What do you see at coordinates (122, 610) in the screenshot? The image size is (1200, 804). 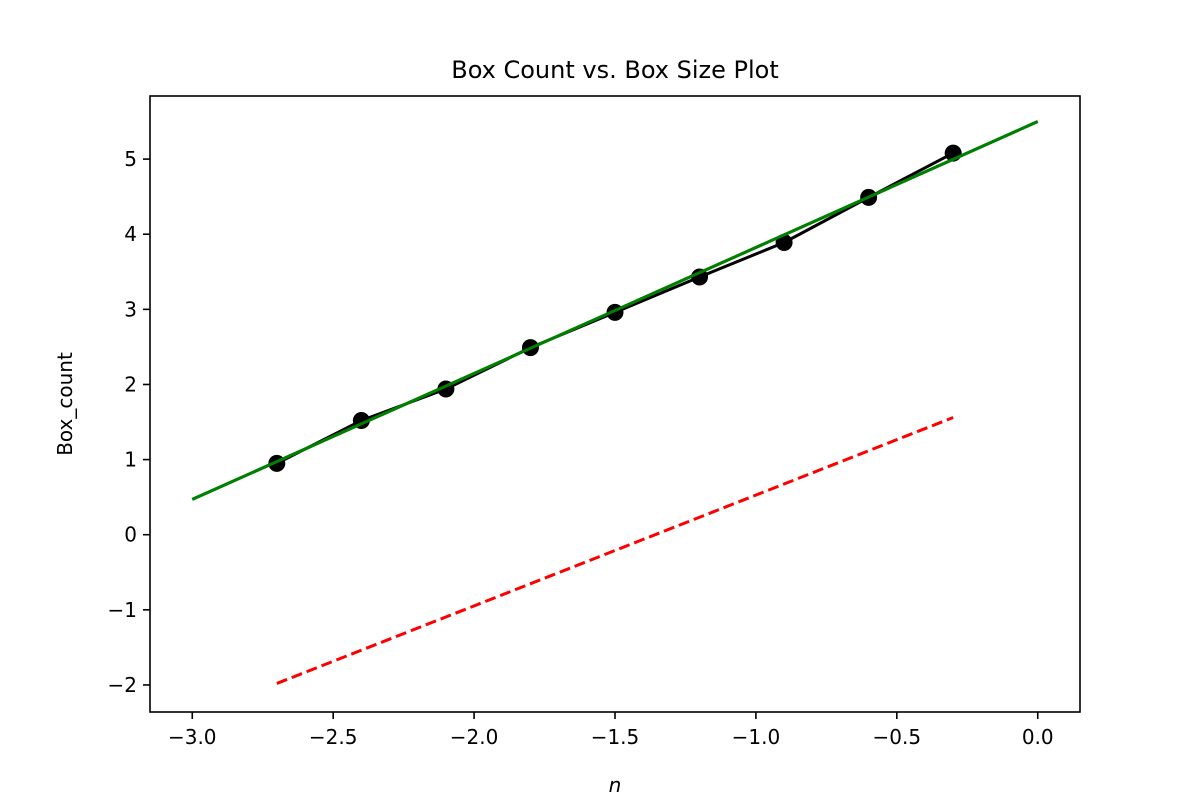 I see `y-tick-label: −1` at bounding box center [122, 610].